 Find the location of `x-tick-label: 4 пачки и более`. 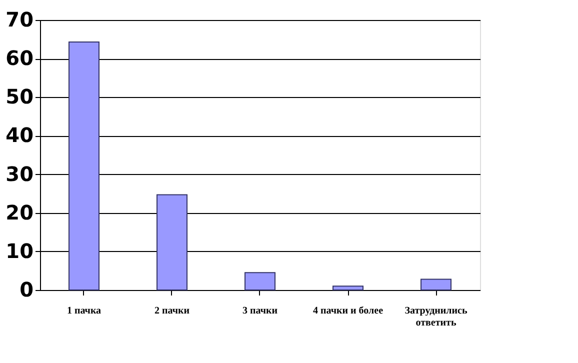

x-tick-label: 4 пачки и более is located at coordinates (348, 311).